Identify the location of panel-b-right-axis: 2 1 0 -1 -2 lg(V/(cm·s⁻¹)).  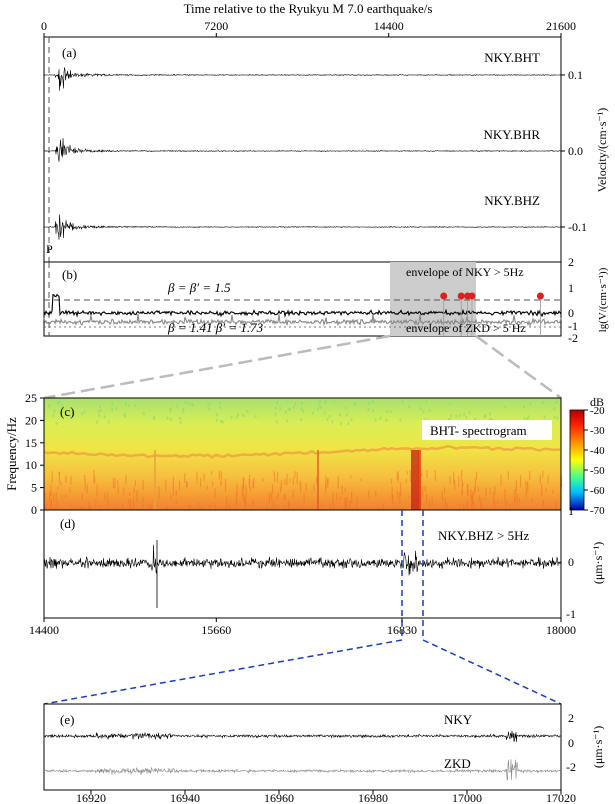
(588, 300).